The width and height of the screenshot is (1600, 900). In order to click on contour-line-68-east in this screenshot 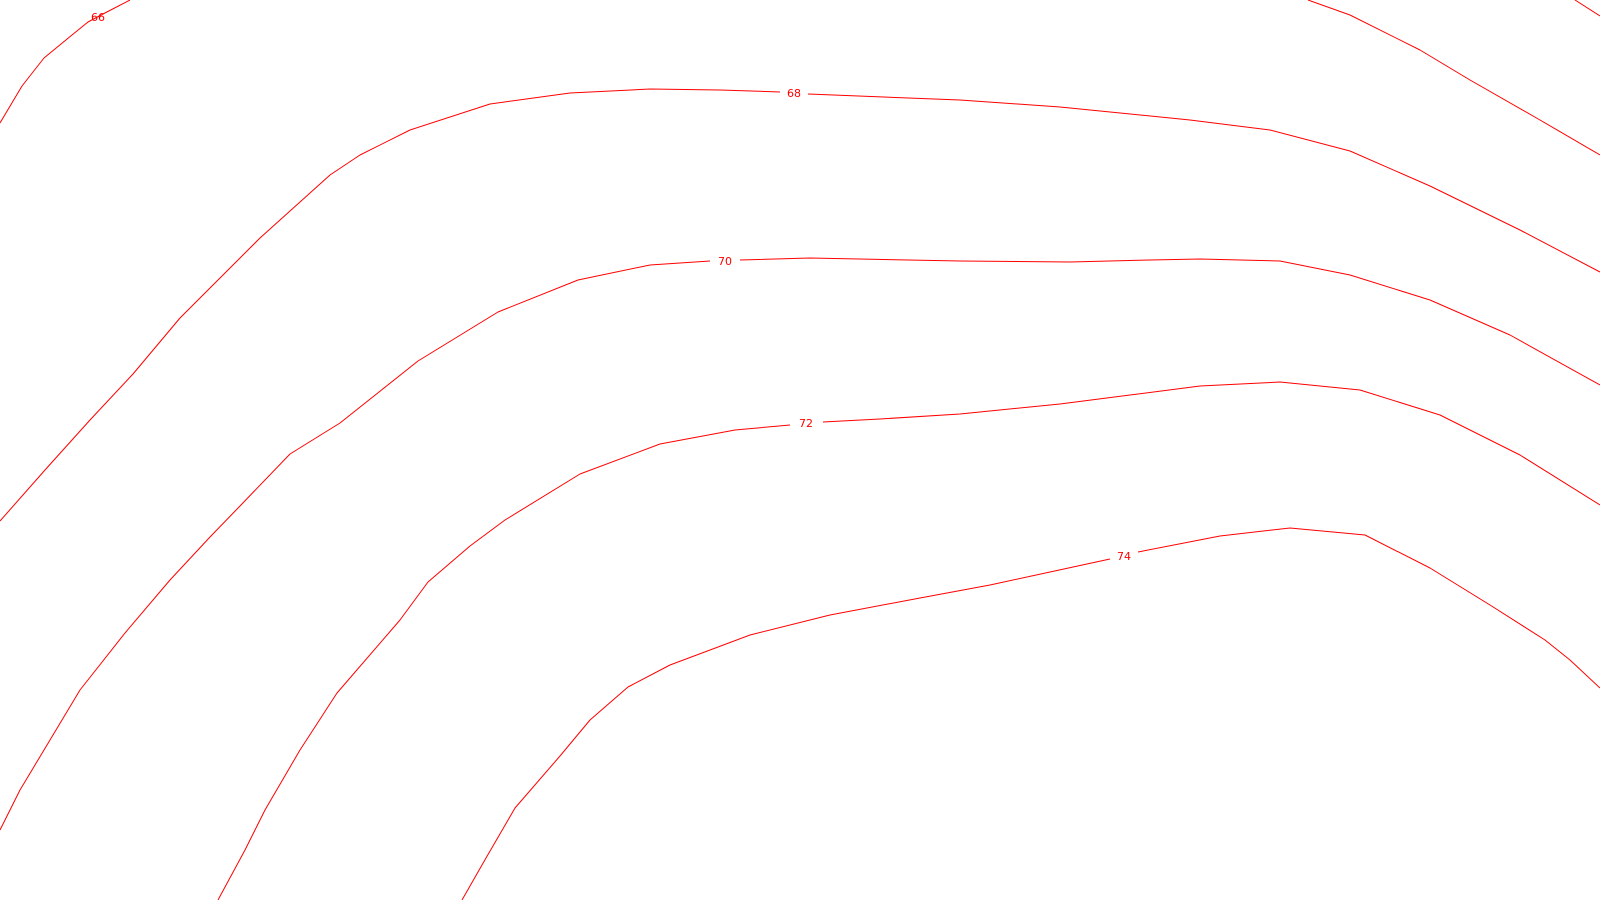, I will do `click(1453, 78)`.